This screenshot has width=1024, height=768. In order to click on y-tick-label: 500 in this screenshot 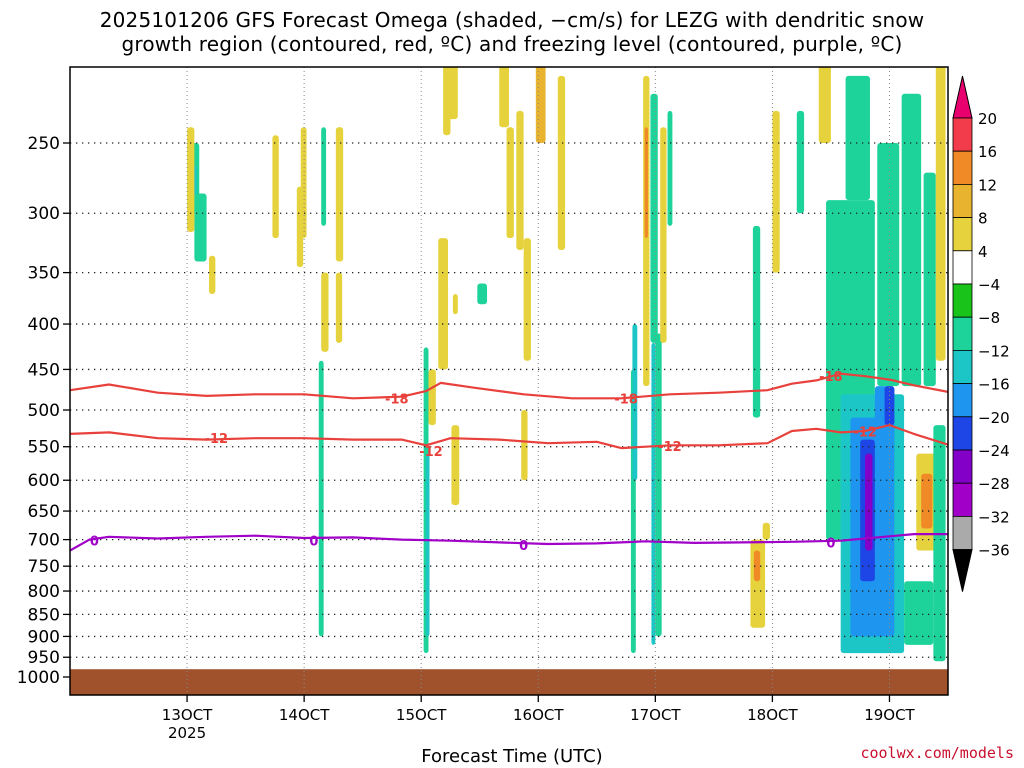, I will do `click(44, 411)`.